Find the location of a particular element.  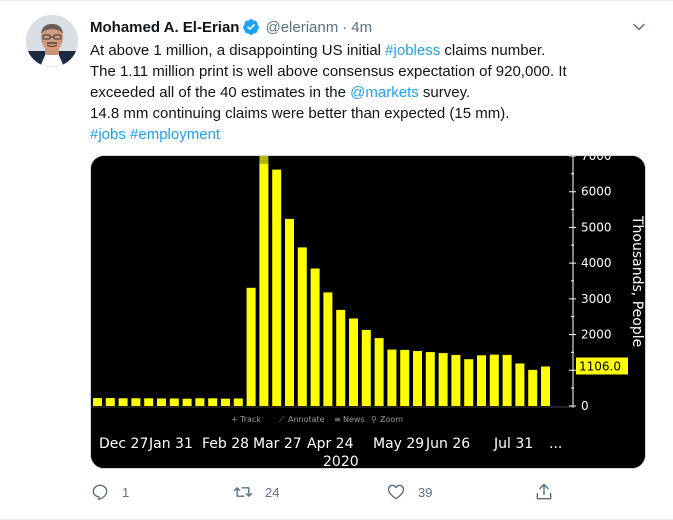

chart-toolbar-item: Track is located at coordinates (250, 419).